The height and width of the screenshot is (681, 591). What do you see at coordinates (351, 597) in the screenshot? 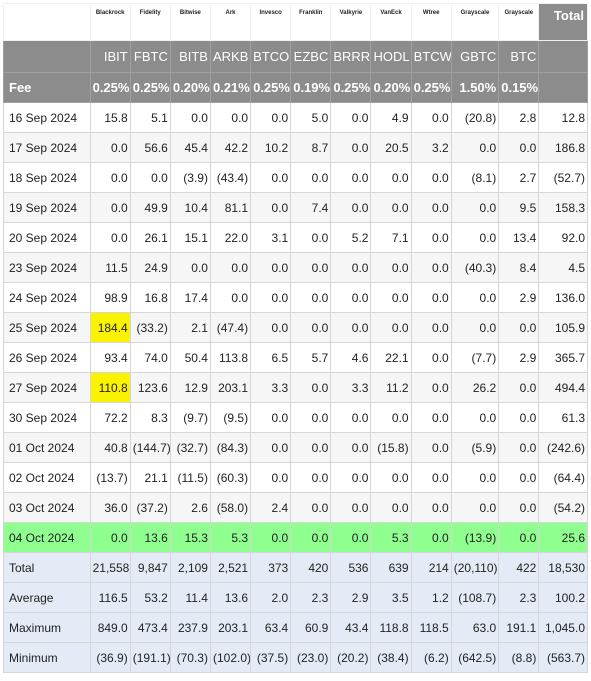
I see `stat-cell: 2.9` at bounding box center [351, 597].